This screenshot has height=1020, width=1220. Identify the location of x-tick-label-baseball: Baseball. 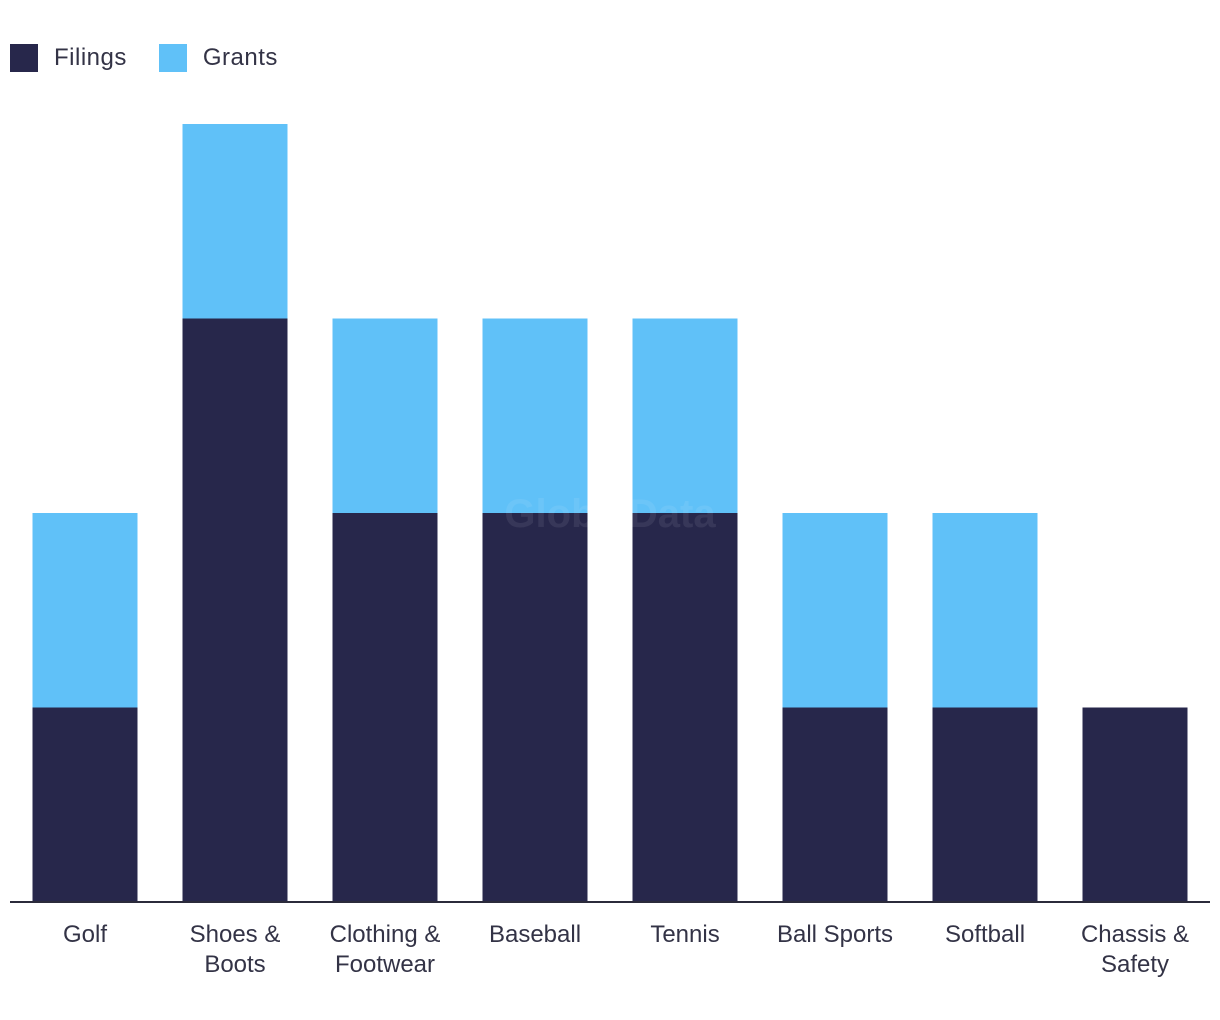
(535, 934).